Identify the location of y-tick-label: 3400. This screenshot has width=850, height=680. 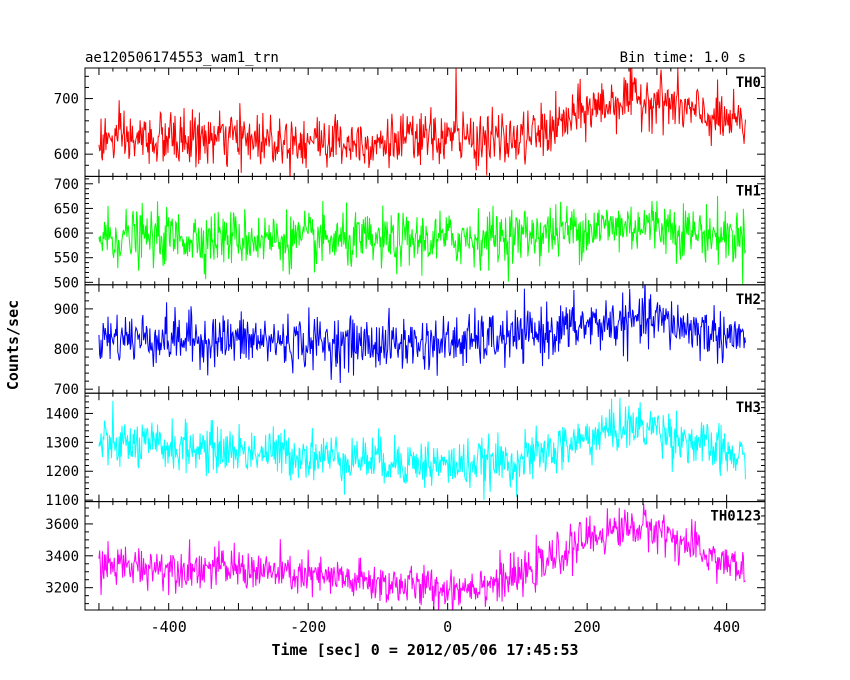
(62, 557).